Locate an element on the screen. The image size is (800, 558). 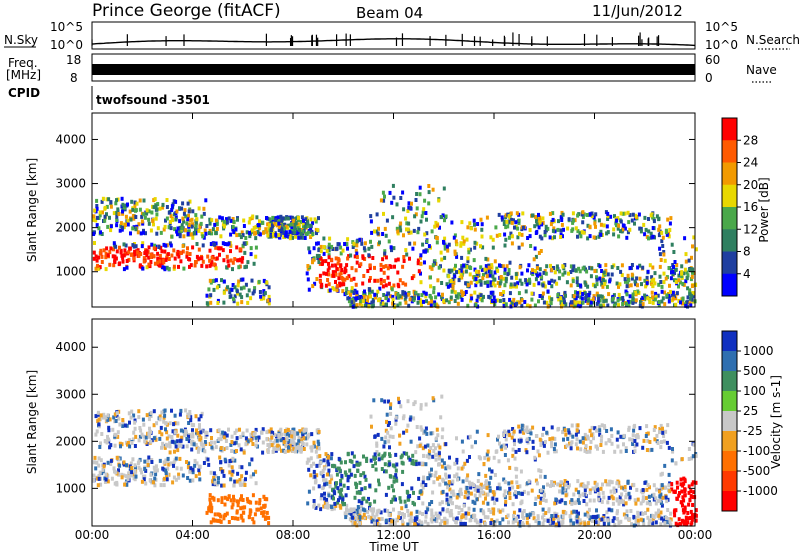
colorbar-segment is located at coordinates (729, 285).